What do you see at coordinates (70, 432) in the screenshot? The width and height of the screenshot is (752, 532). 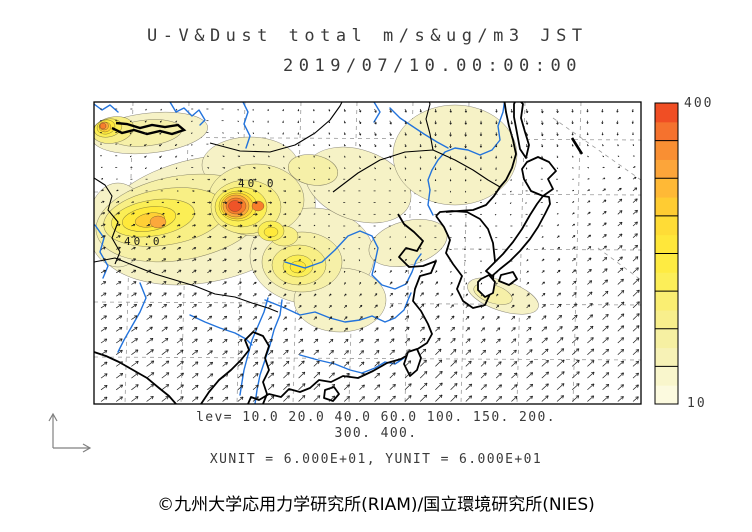 I see `axes-indicator` at bounding box center [70, 432].